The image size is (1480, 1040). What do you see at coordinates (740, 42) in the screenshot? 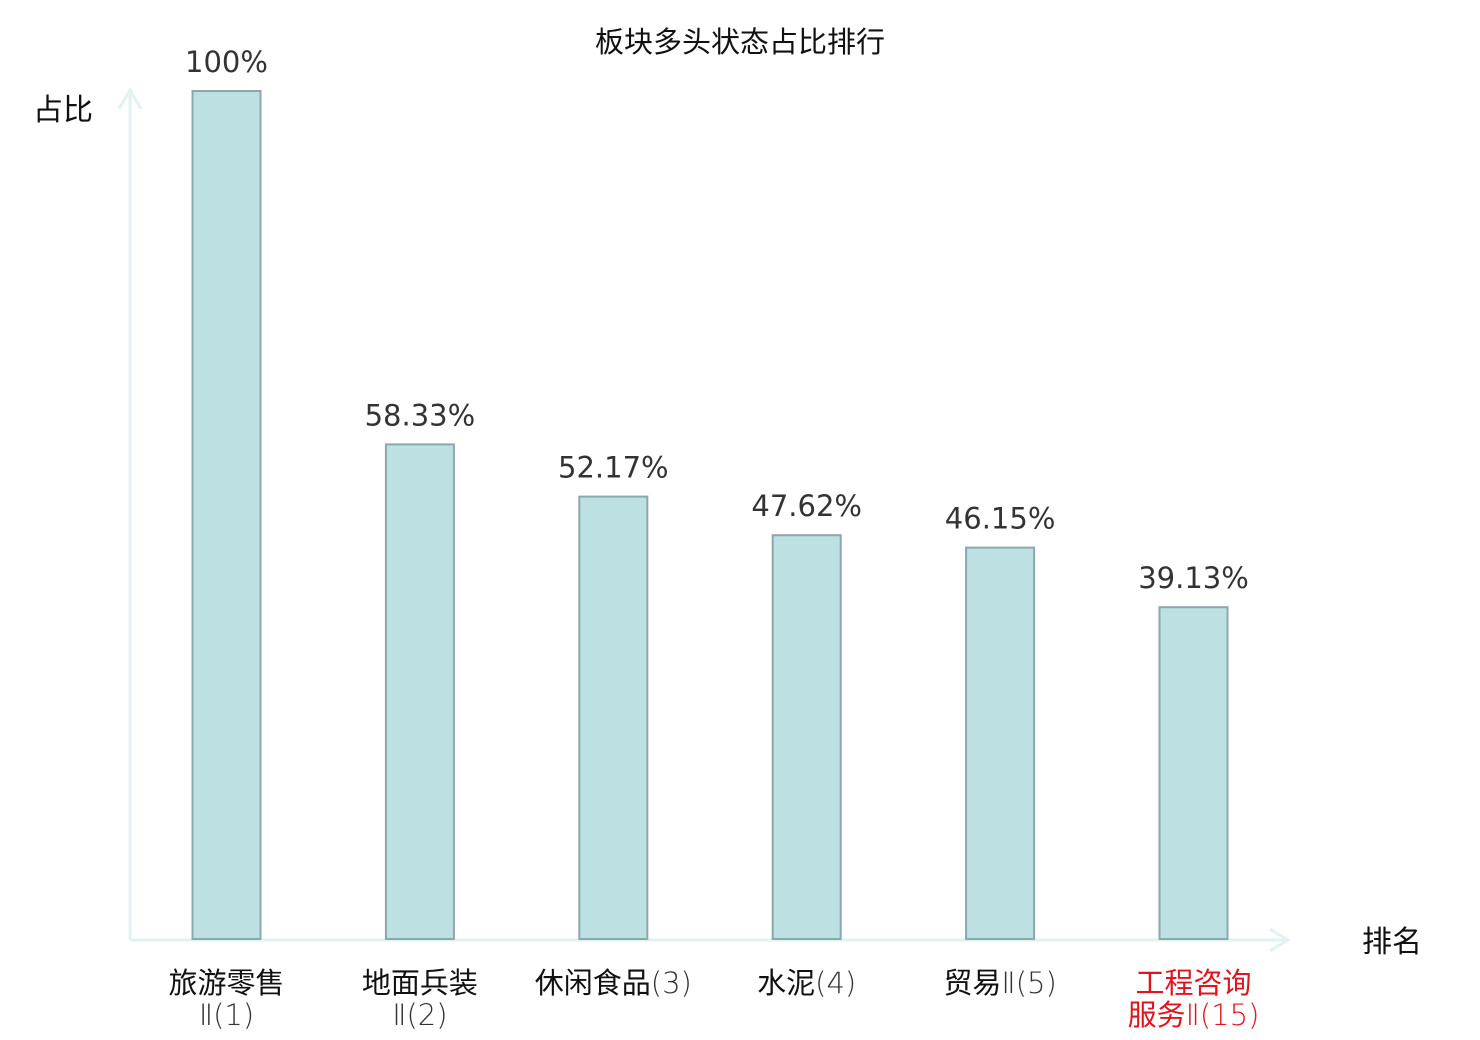
I see `chart-title: 板块多头状态占比排行` at bounding box center [740, 42].